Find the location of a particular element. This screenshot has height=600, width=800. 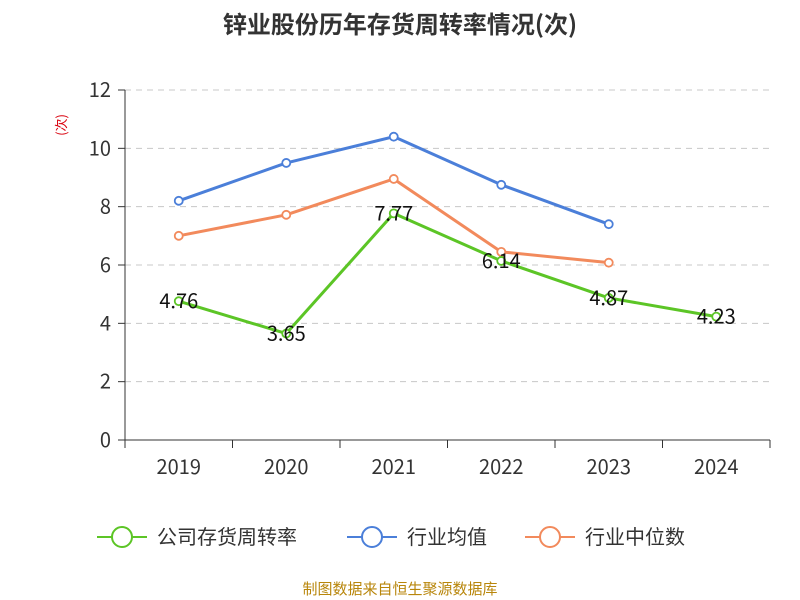

y-tick-label: 10 is located at coordinates (100, 146).